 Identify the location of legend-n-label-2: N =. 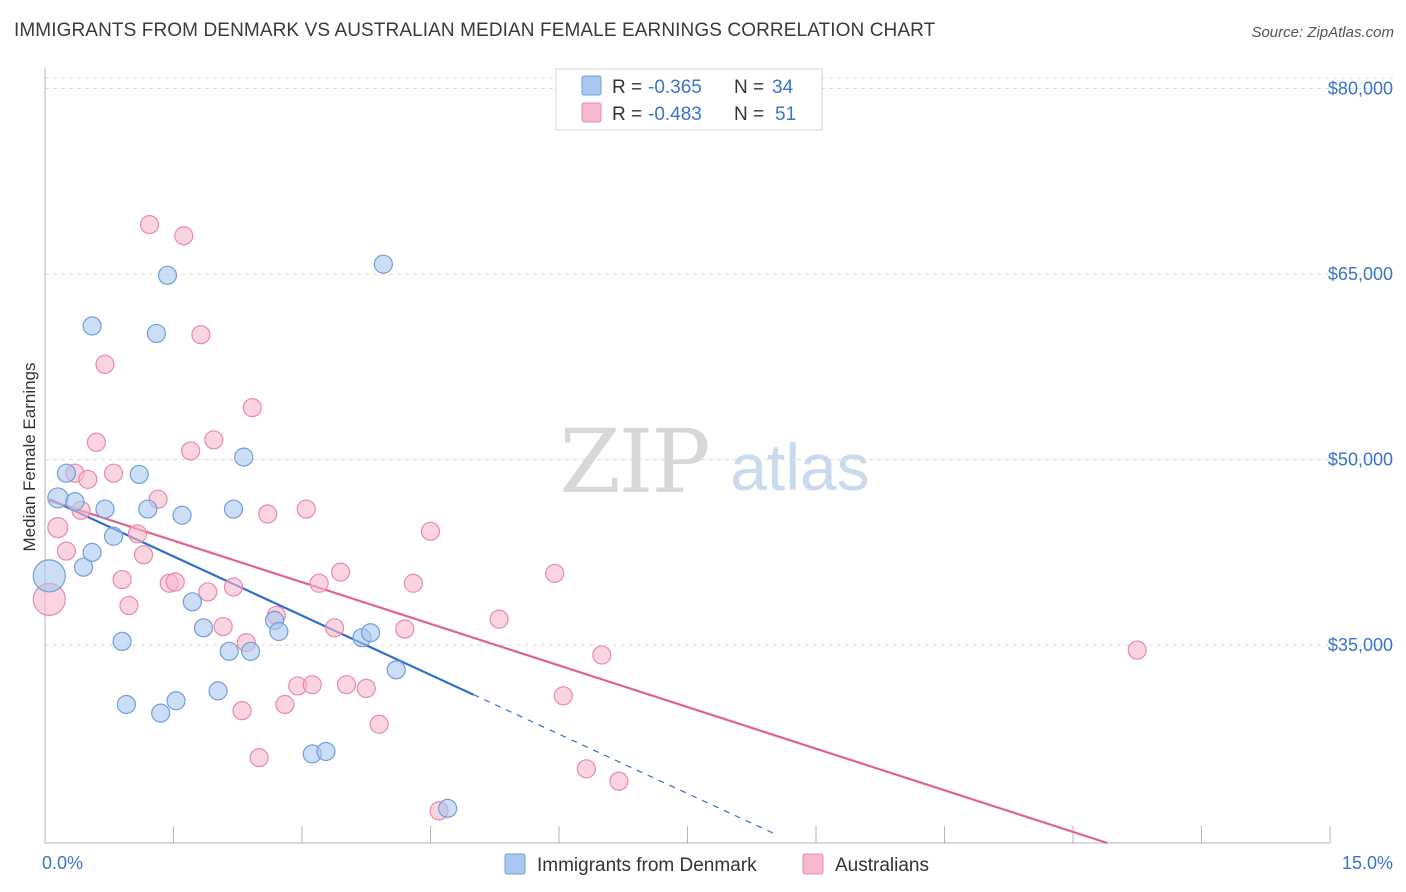
(749, 114).